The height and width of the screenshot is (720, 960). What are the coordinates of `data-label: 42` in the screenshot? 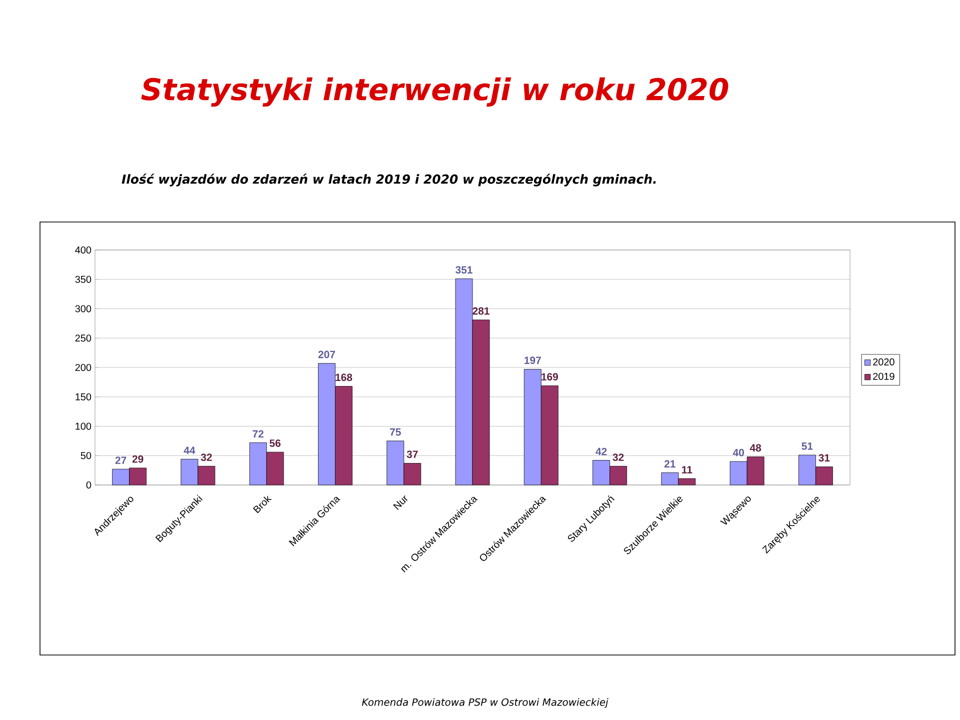 It's located at (601, 452).